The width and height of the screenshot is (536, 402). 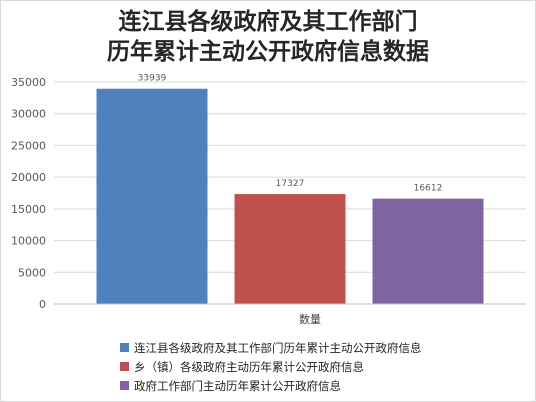 I want to click on legend-item: 乡（镇）各级政府主动历年累计公开政府信息, so click(x=271, y=366).